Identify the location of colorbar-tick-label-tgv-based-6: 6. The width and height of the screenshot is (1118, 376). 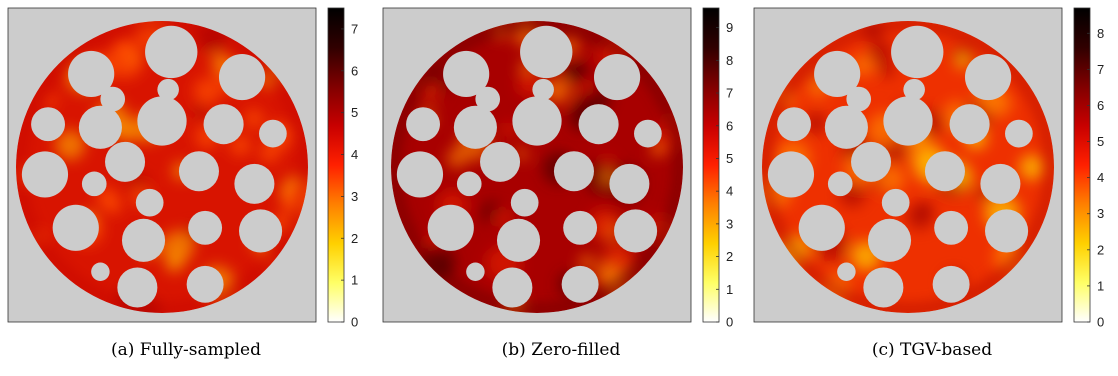
(1100, 105).